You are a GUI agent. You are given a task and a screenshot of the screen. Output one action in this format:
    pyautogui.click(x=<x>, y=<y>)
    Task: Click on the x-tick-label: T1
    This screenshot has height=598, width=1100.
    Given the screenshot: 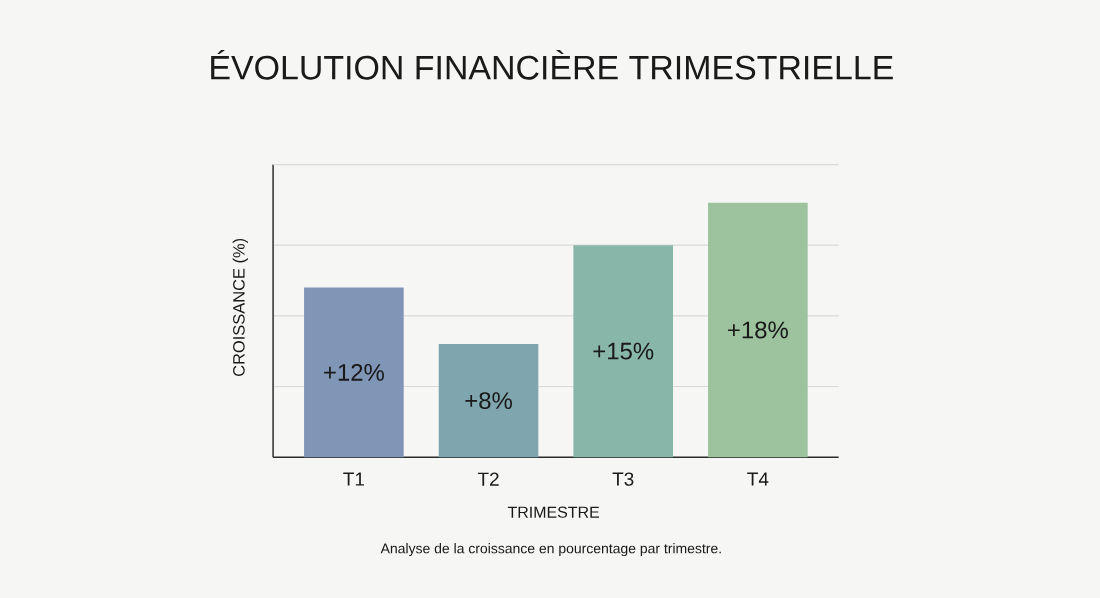 What is the action you would take?
    pyautogui.click(x=354, y=479)
    